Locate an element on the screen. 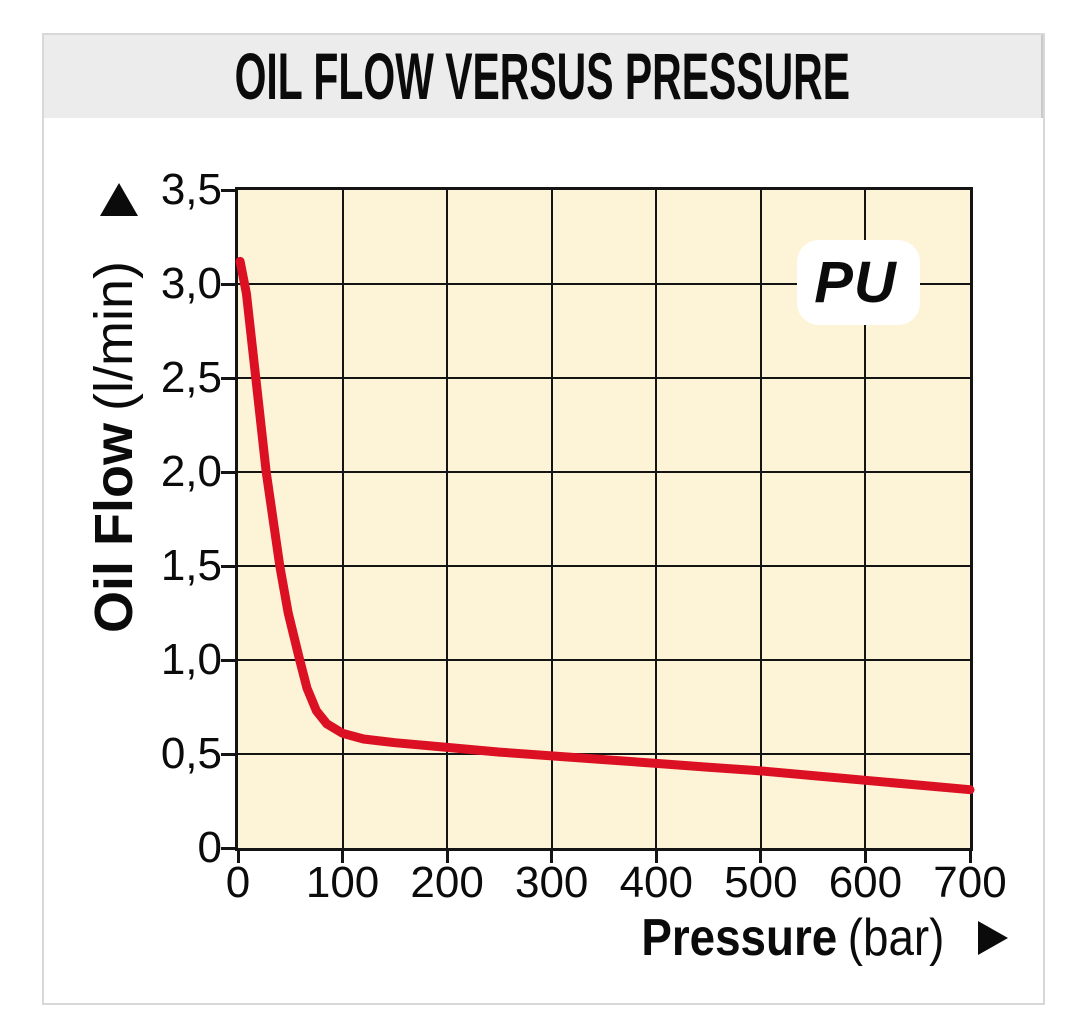  x-axis-title: Pressure (bar) is located at coordinates (804, 938).